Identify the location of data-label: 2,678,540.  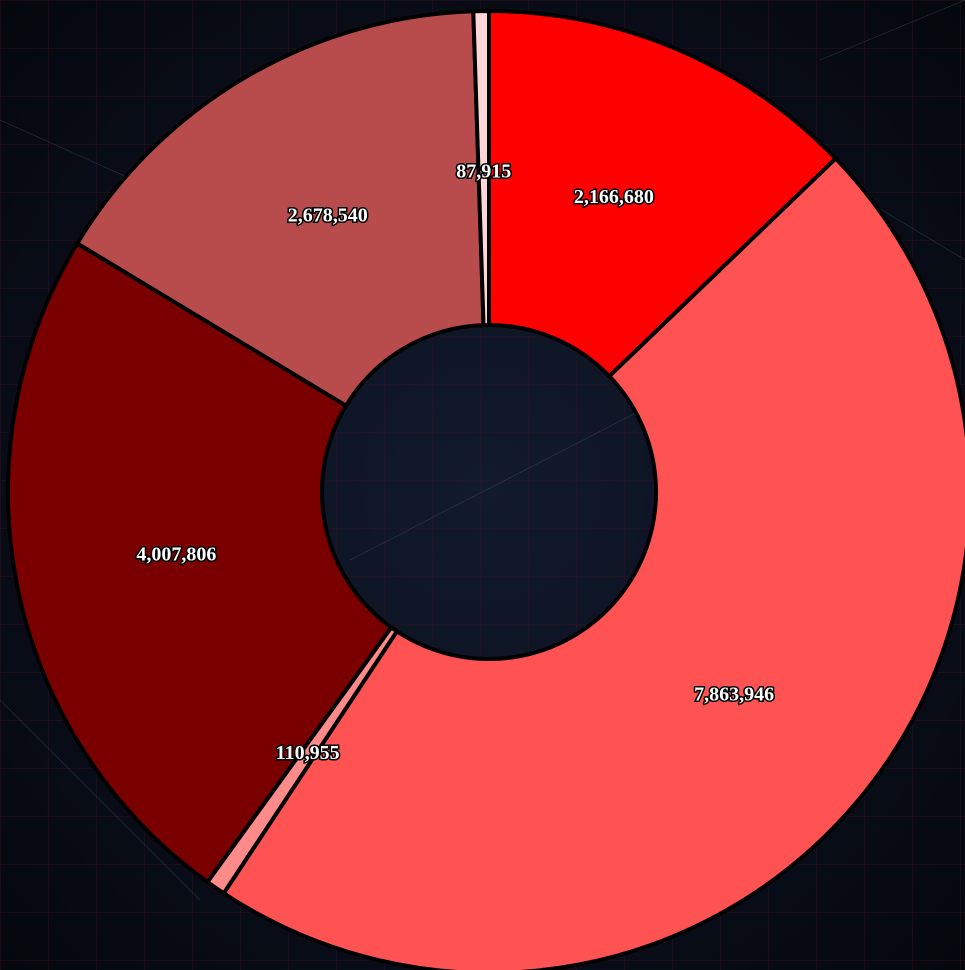
(328, 215).